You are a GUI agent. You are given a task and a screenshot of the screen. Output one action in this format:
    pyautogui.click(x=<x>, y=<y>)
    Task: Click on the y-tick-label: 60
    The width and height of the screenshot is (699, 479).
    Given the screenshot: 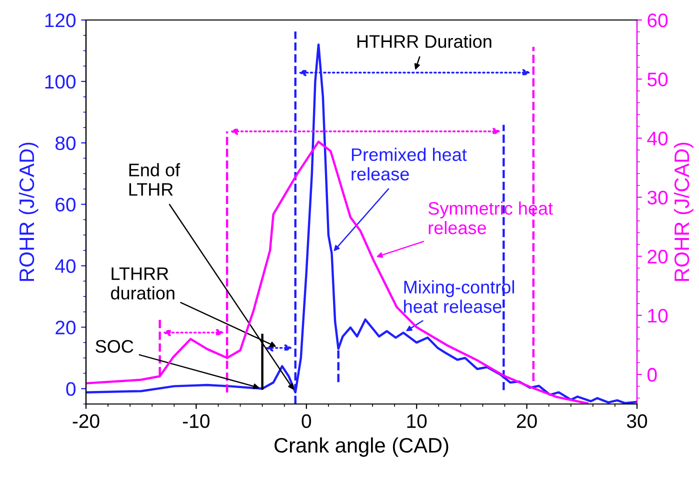 What is the action you would take?
    pyautogui.click(x=66, y=205)
    